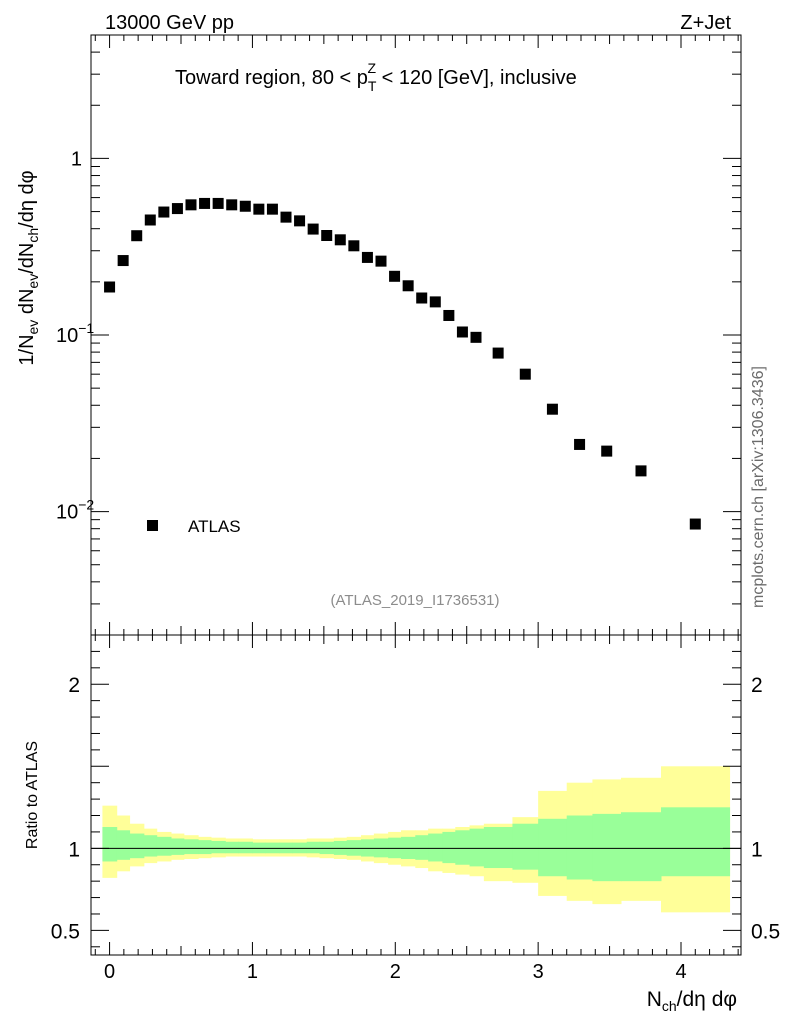  What do you see at coordinates (669, 1006) in the screenshot?
I see `x-axis-label-part: ch` at bounding box center [669, 1006].